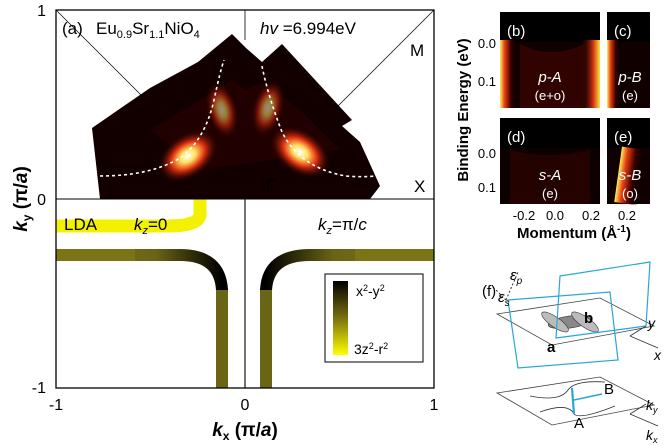 The width and height of the screenshot is (670, 445). Describe the element at coordinates (516, 277) in the screenshot. I see `eps-p-label: εp` at that location.